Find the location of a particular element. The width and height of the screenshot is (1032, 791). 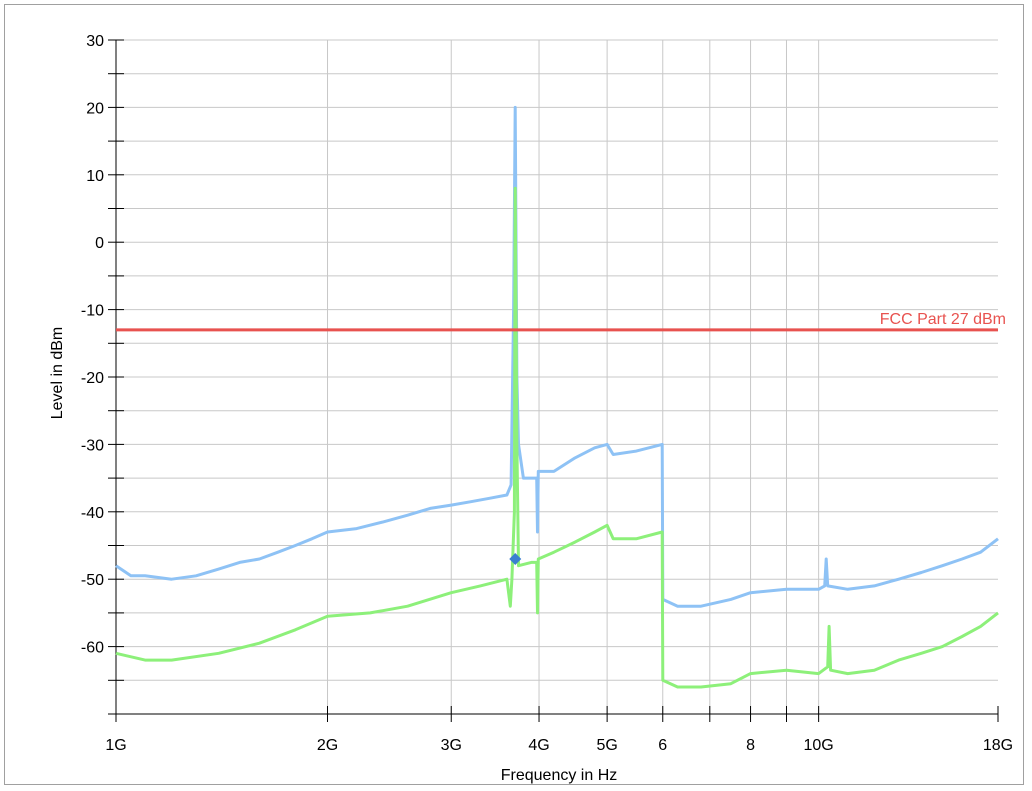

y-tick-label: -10 is located at coordinates (92, 311).